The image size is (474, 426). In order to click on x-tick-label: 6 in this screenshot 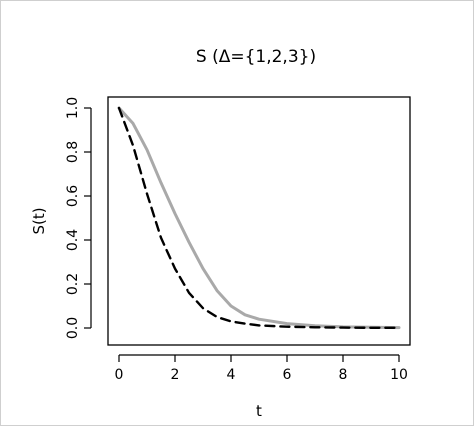, I will do `click(287, 375)`.